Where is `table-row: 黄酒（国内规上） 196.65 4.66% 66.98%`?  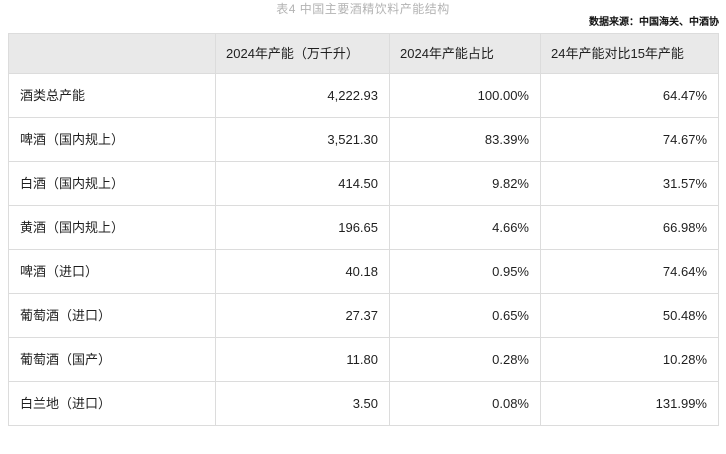 table-row: 黄酒（国内规上） 196.65 4.66% 66.98% is located at coordinates (363, 227).